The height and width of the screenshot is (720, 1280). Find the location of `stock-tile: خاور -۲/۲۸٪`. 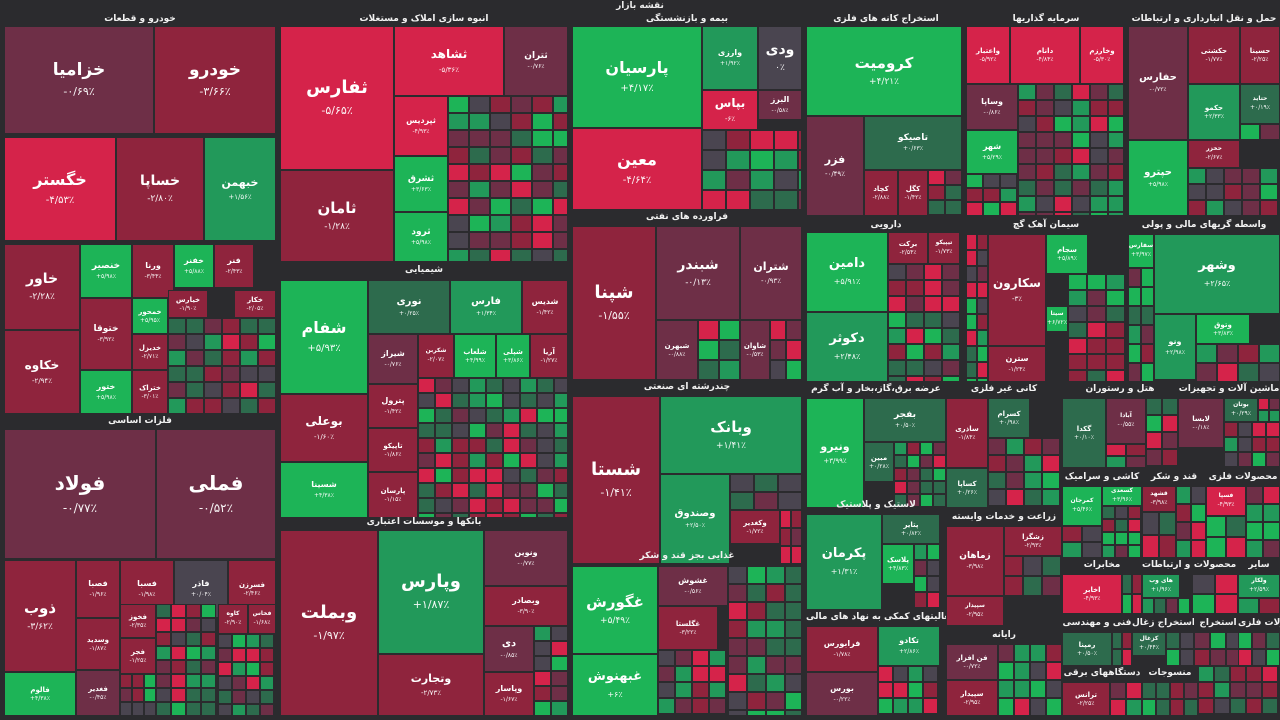

stock-tile: خاور -۲/۲۸٪ is located at coordinates (42, 287).